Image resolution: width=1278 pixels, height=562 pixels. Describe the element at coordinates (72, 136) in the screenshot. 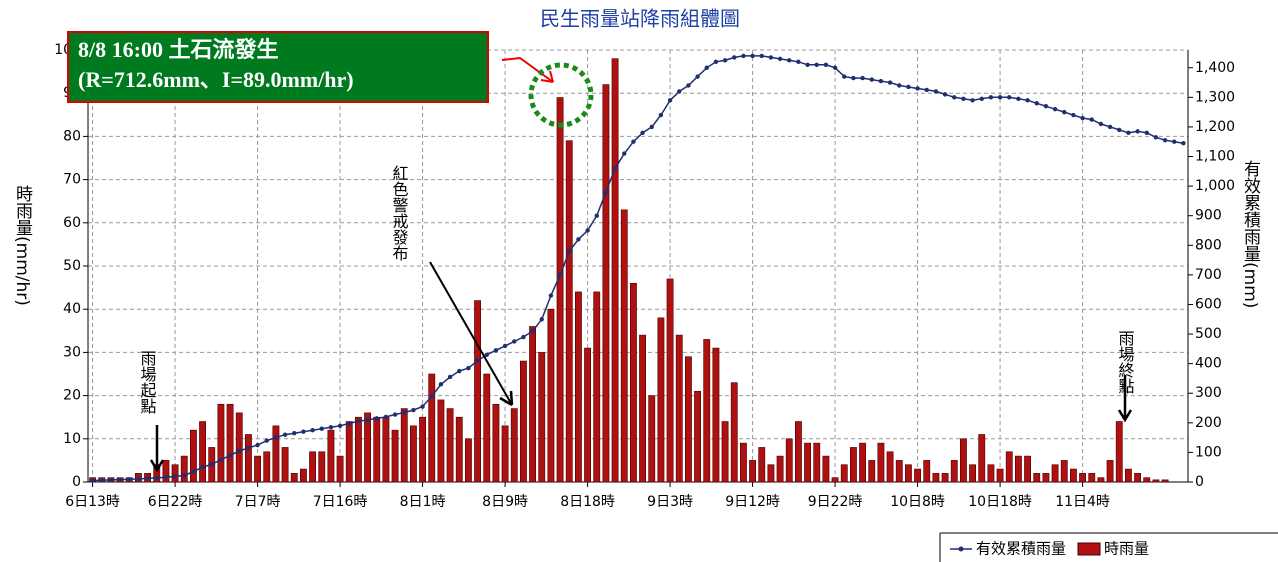

I see `y-tick-label: 80` at that location.